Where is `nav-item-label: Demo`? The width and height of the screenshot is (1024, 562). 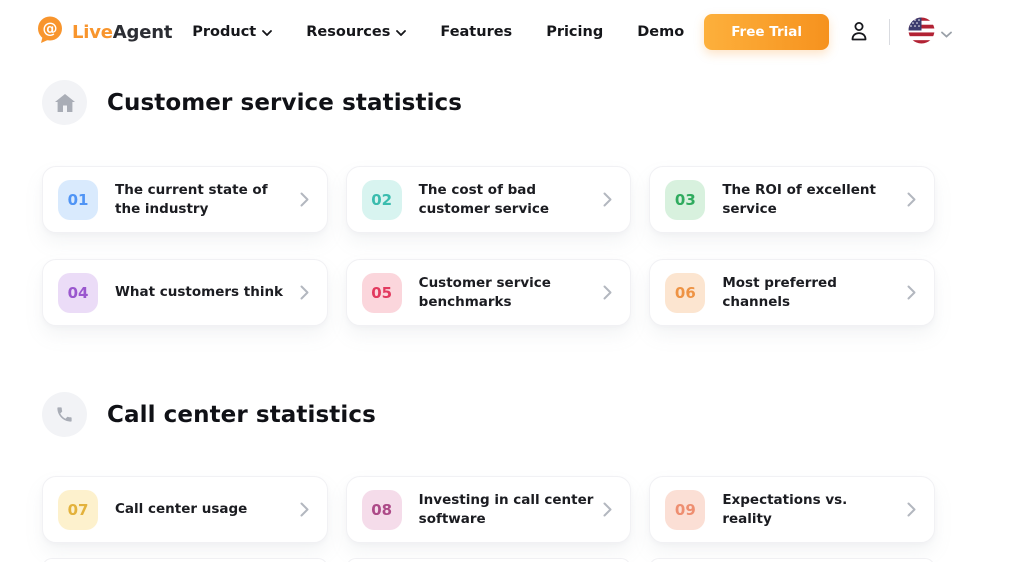 nav-item-label: Demo is located at coordinates (661, 32).